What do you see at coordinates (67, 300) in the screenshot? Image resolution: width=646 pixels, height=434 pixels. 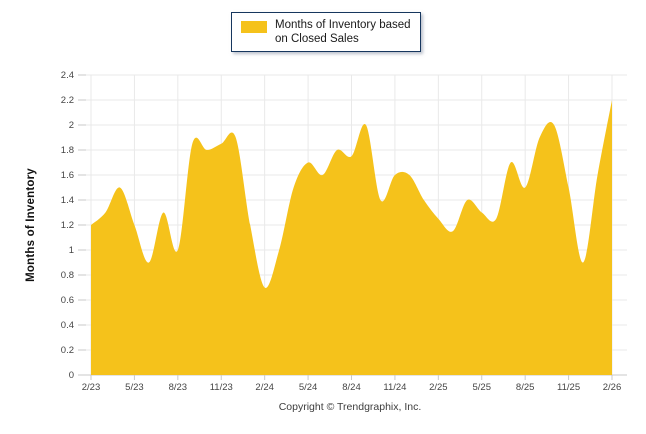 I see `y-tick-label: 0.6` at bounding box center [67, 300].